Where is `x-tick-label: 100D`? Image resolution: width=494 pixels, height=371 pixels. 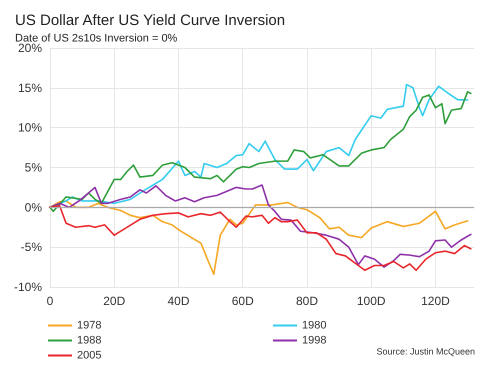
x-tick-label: 100D is located at coordinates (371, 301).